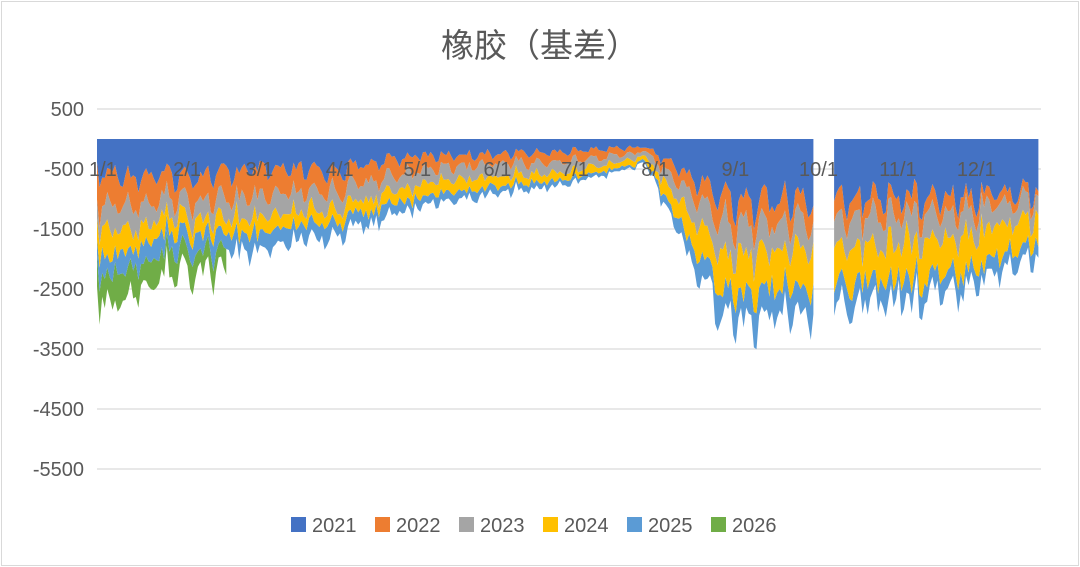 This screenshot has width=1080, height=567. I want to click on x-tick-label: 9/1, so click(735, 170).